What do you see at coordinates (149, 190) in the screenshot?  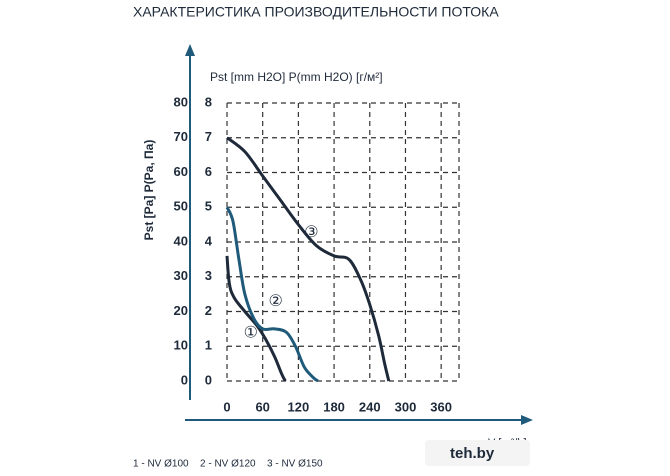 I see `y-axis-title: Pst [Pa] P(Pa, Па)` at bounding box center [149, 190].